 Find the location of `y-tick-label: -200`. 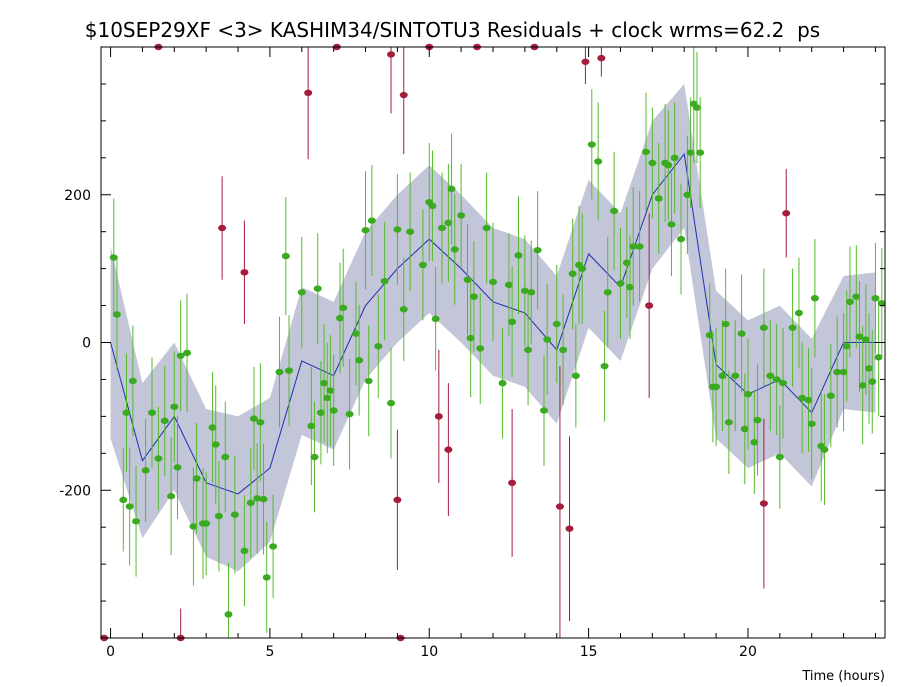

y-tick-label: -200 is located at coordinates (75, 491).